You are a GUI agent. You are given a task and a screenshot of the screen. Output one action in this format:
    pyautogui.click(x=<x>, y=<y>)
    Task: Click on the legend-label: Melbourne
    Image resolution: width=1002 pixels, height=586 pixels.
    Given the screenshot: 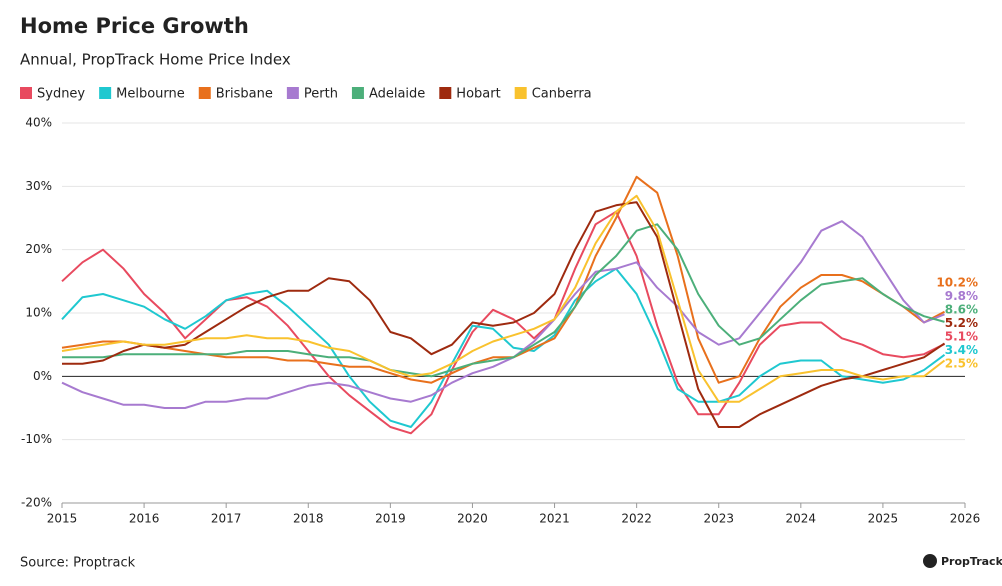 What is the action you would take?
    pyautogui.click(x=150, y=94)
    